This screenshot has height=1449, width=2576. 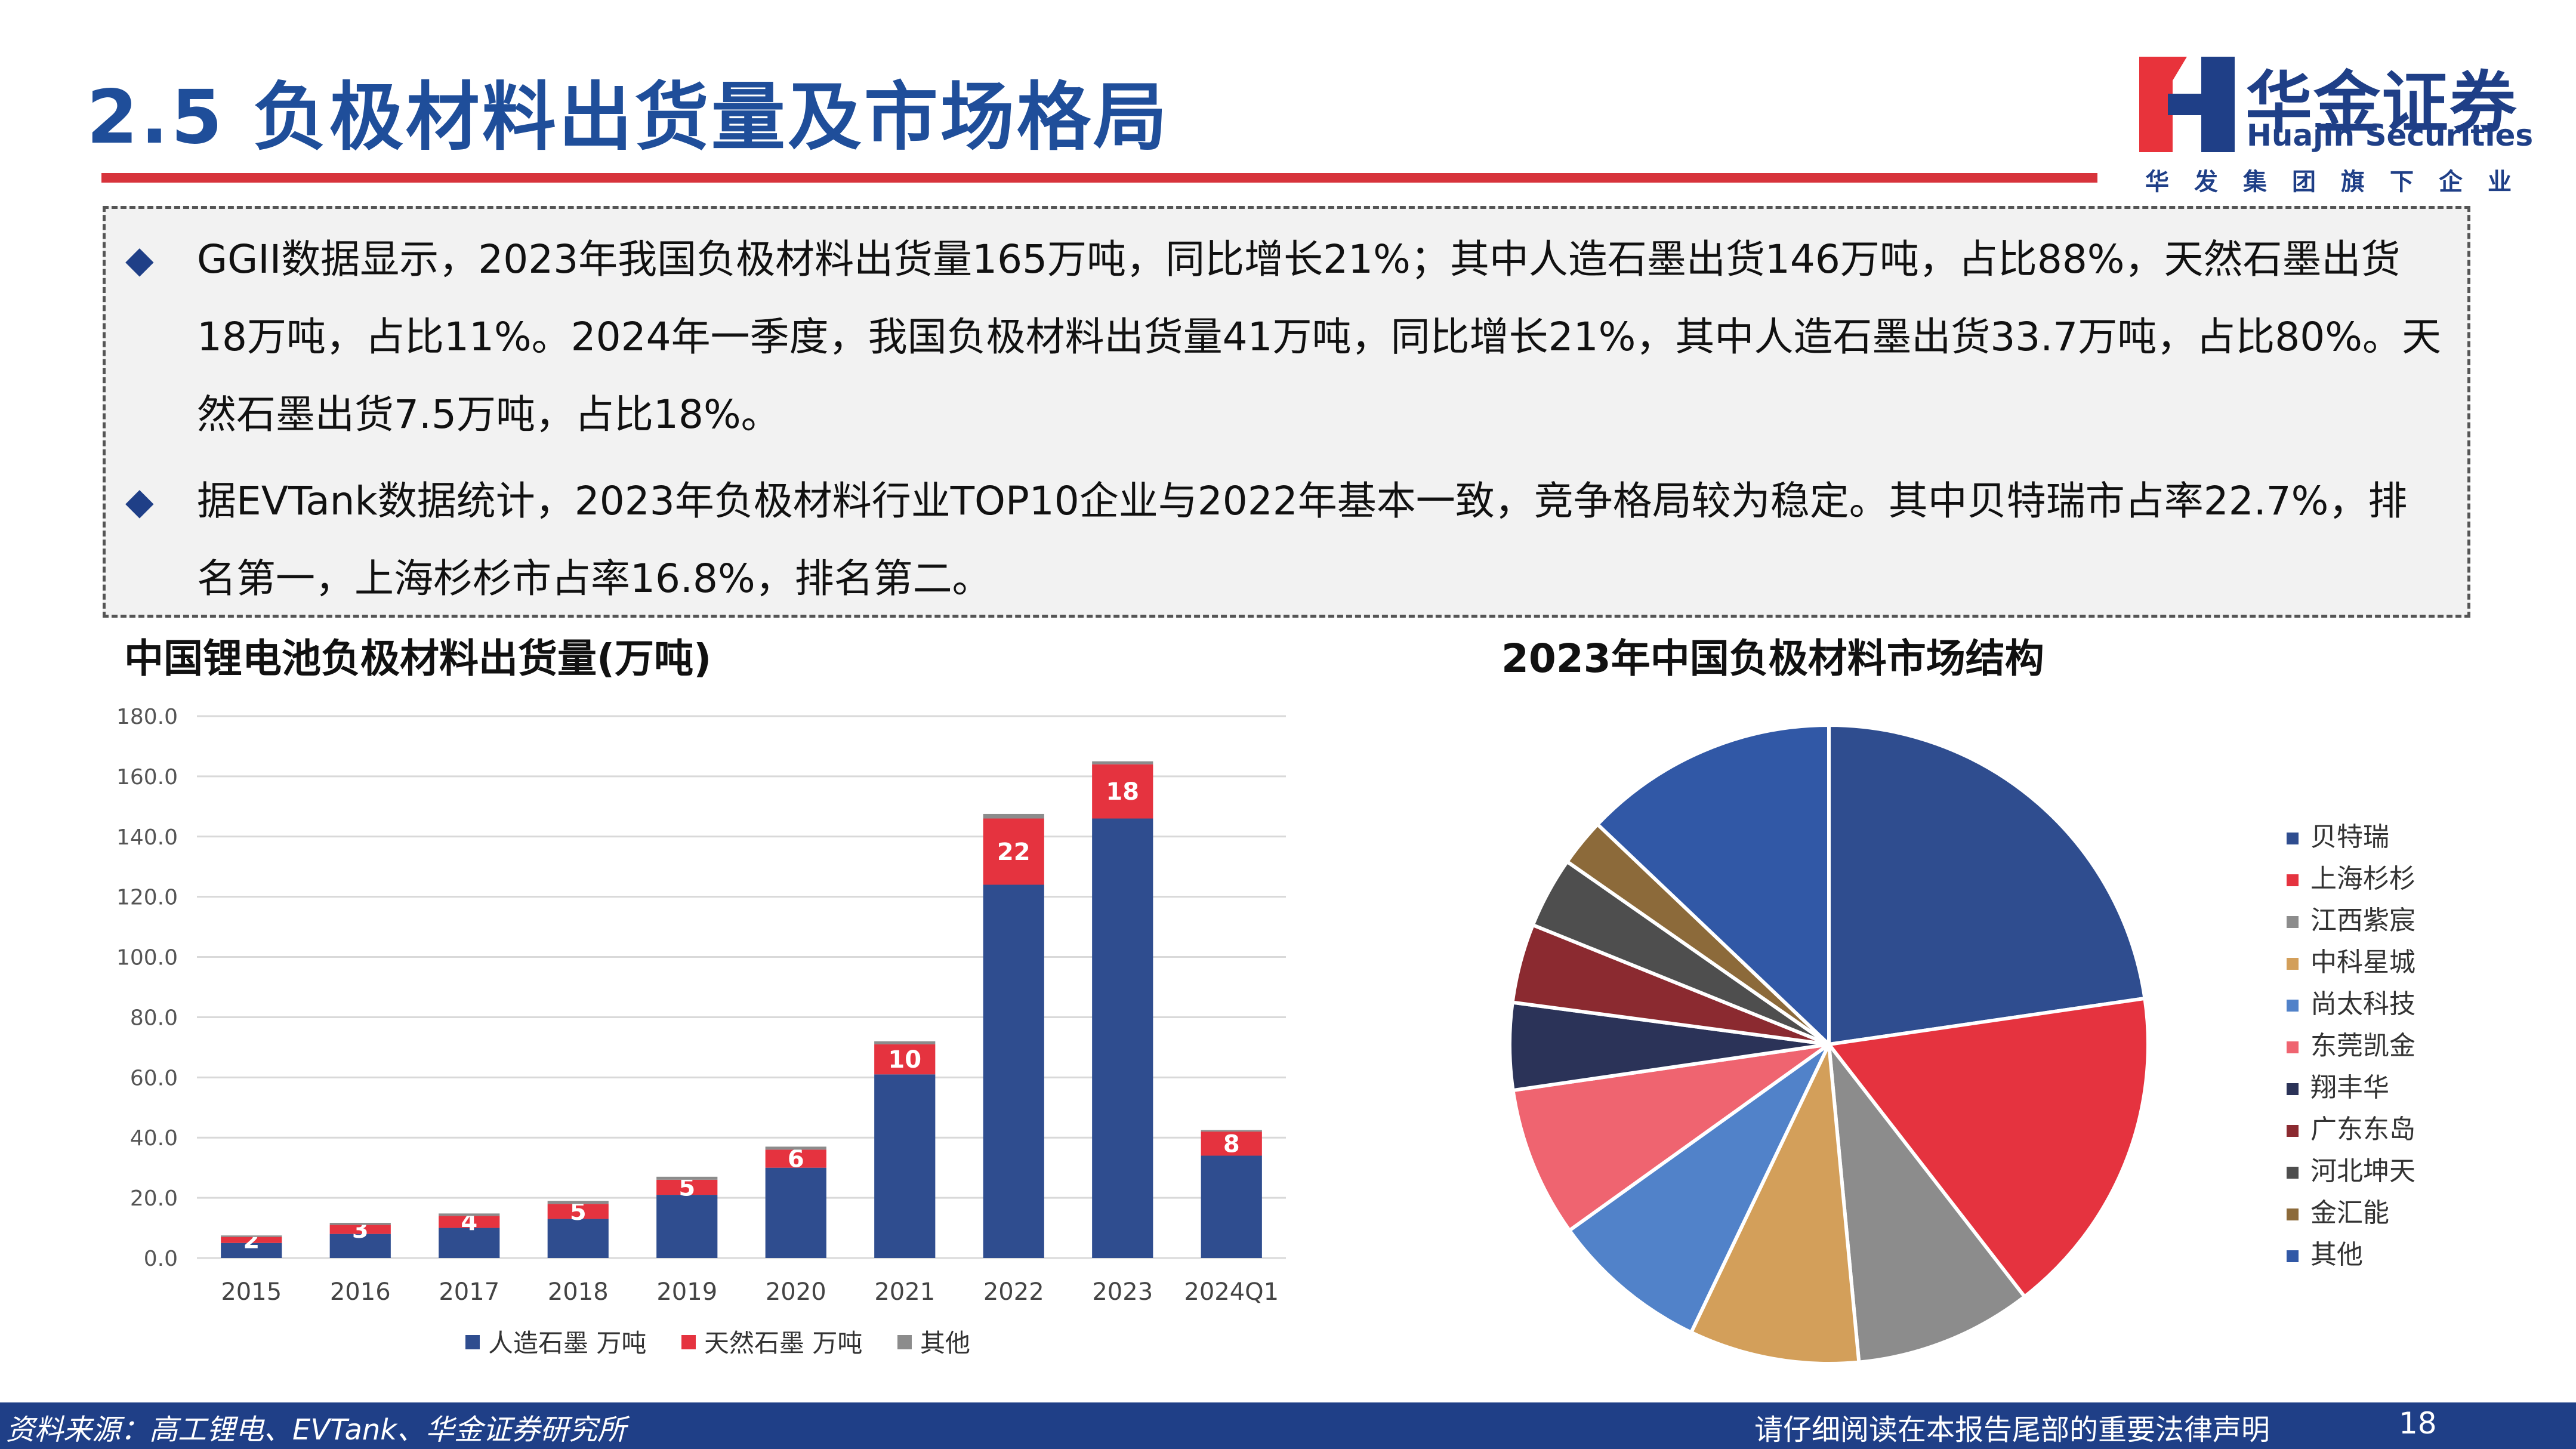 What do you see at coordinates (316, 1430) in the screenshot?
I see `footer-source: 资料来源：高工锂电、EVTank、华金证券研究所` at bounding box center [316, 1430].